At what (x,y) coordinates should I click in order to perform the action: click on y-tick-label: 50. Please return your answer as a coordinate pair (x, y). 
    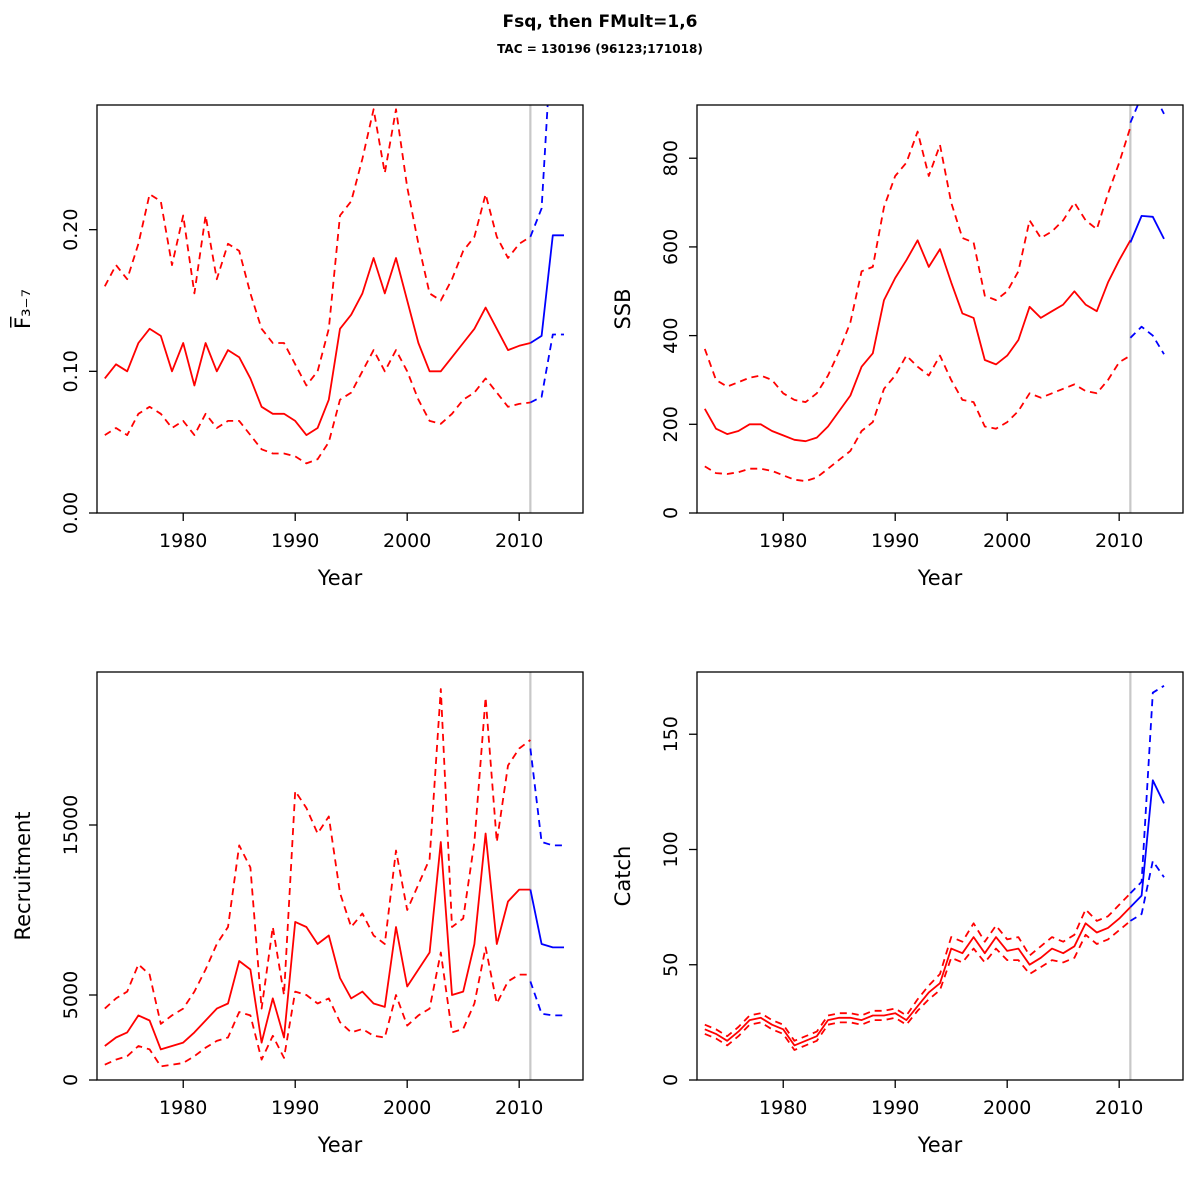
    Looking at the image, I should click on (671, 965).